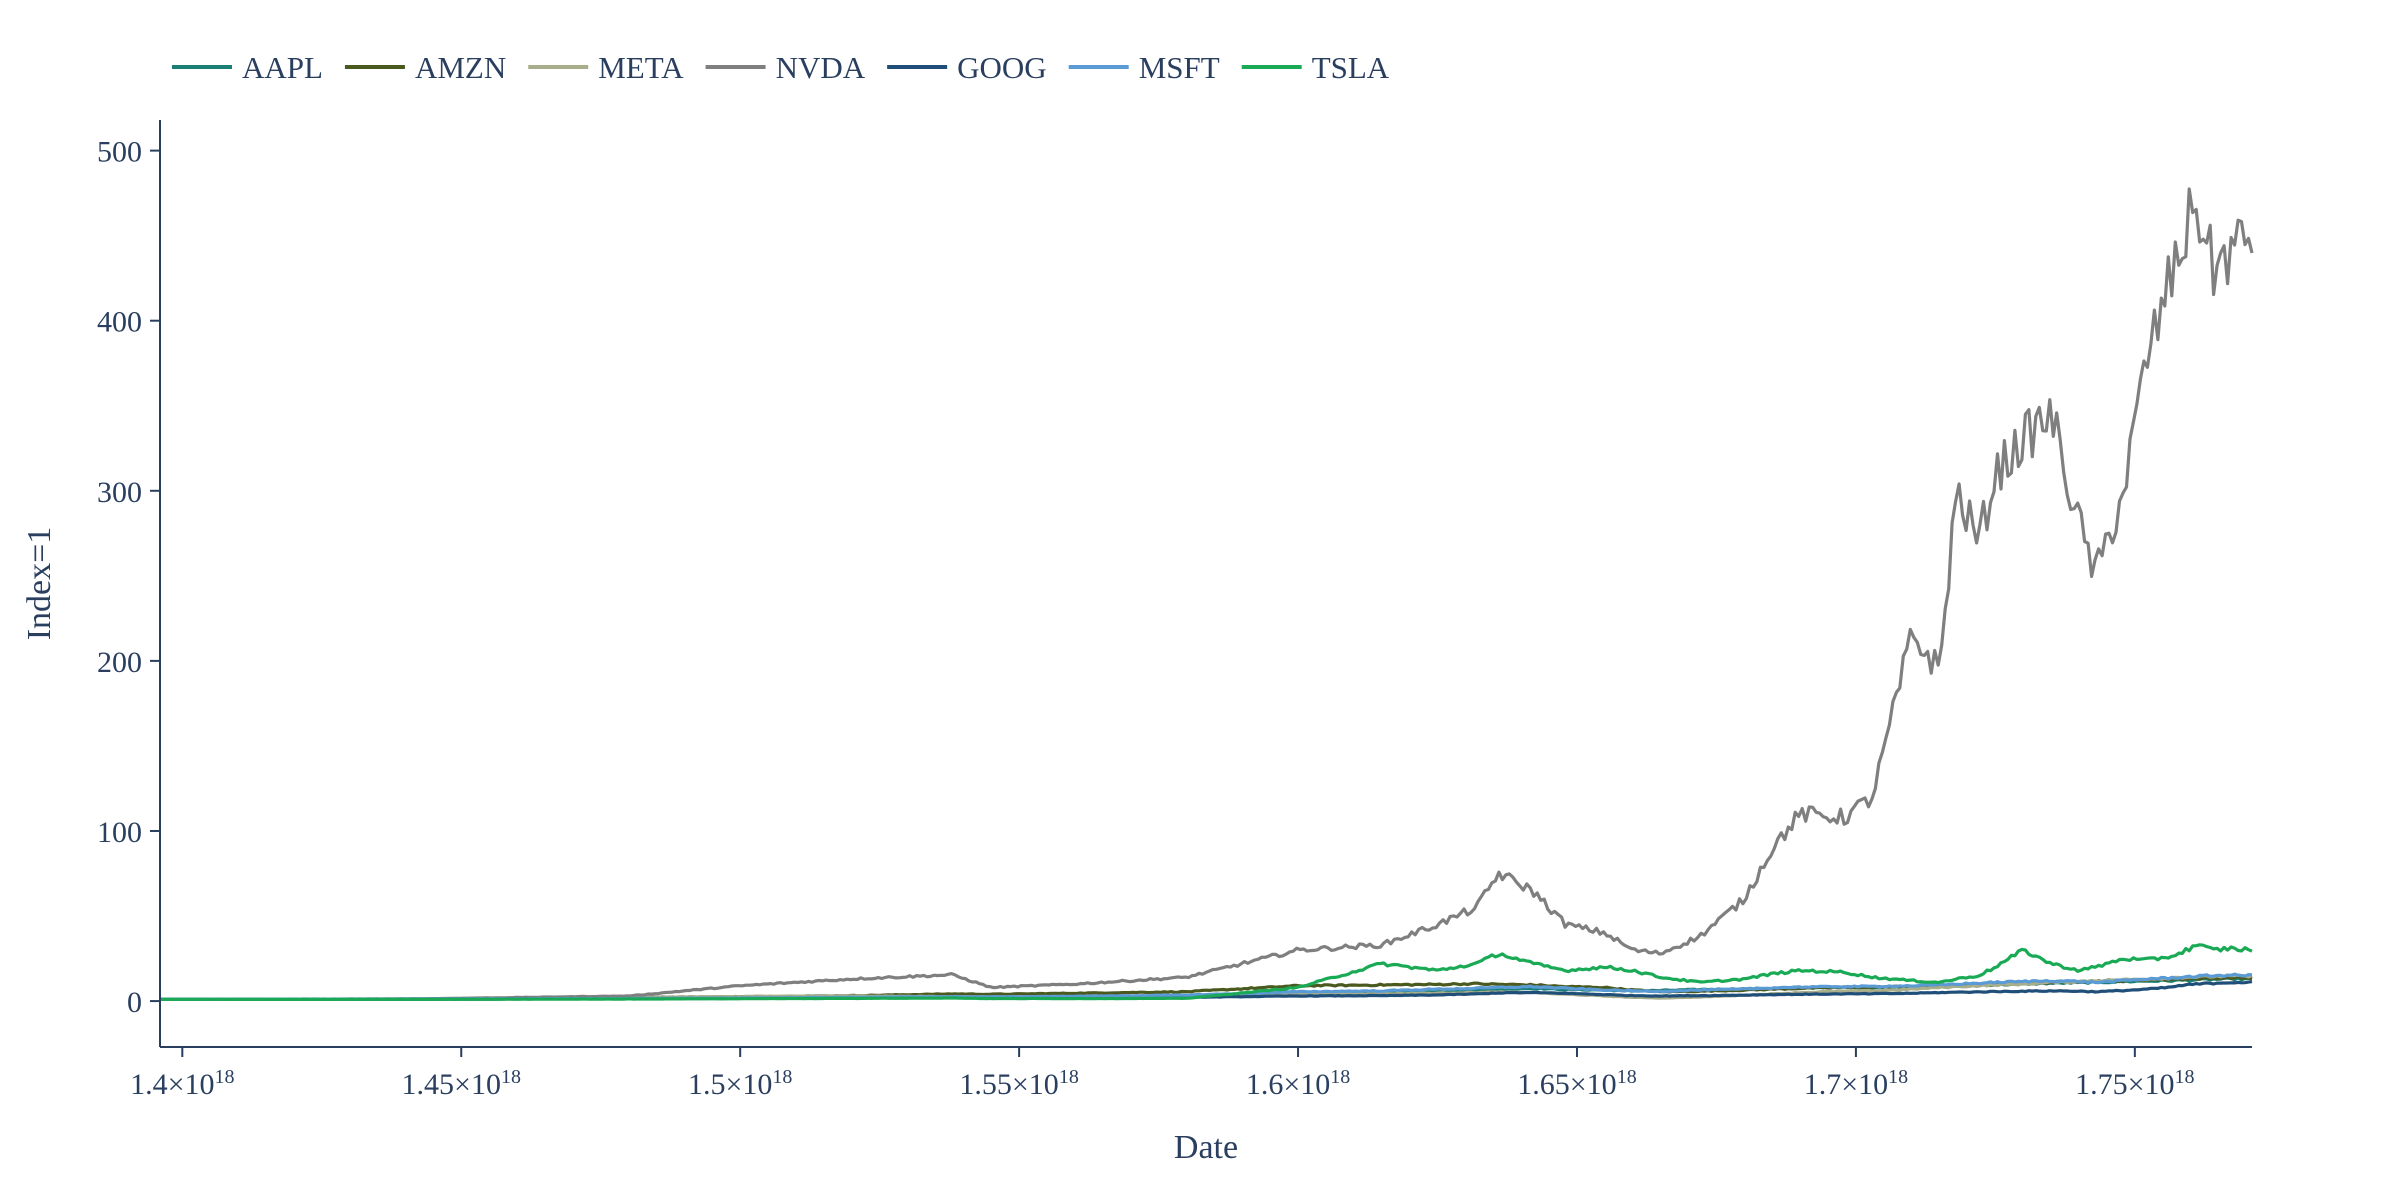 Image resolution: width=2400 pixels, height=1200 pixels. What do you see at coordinates (1179, 67) in the screenshot?
I see `legend-label: MSFT` at bounding box center [1179, 67].